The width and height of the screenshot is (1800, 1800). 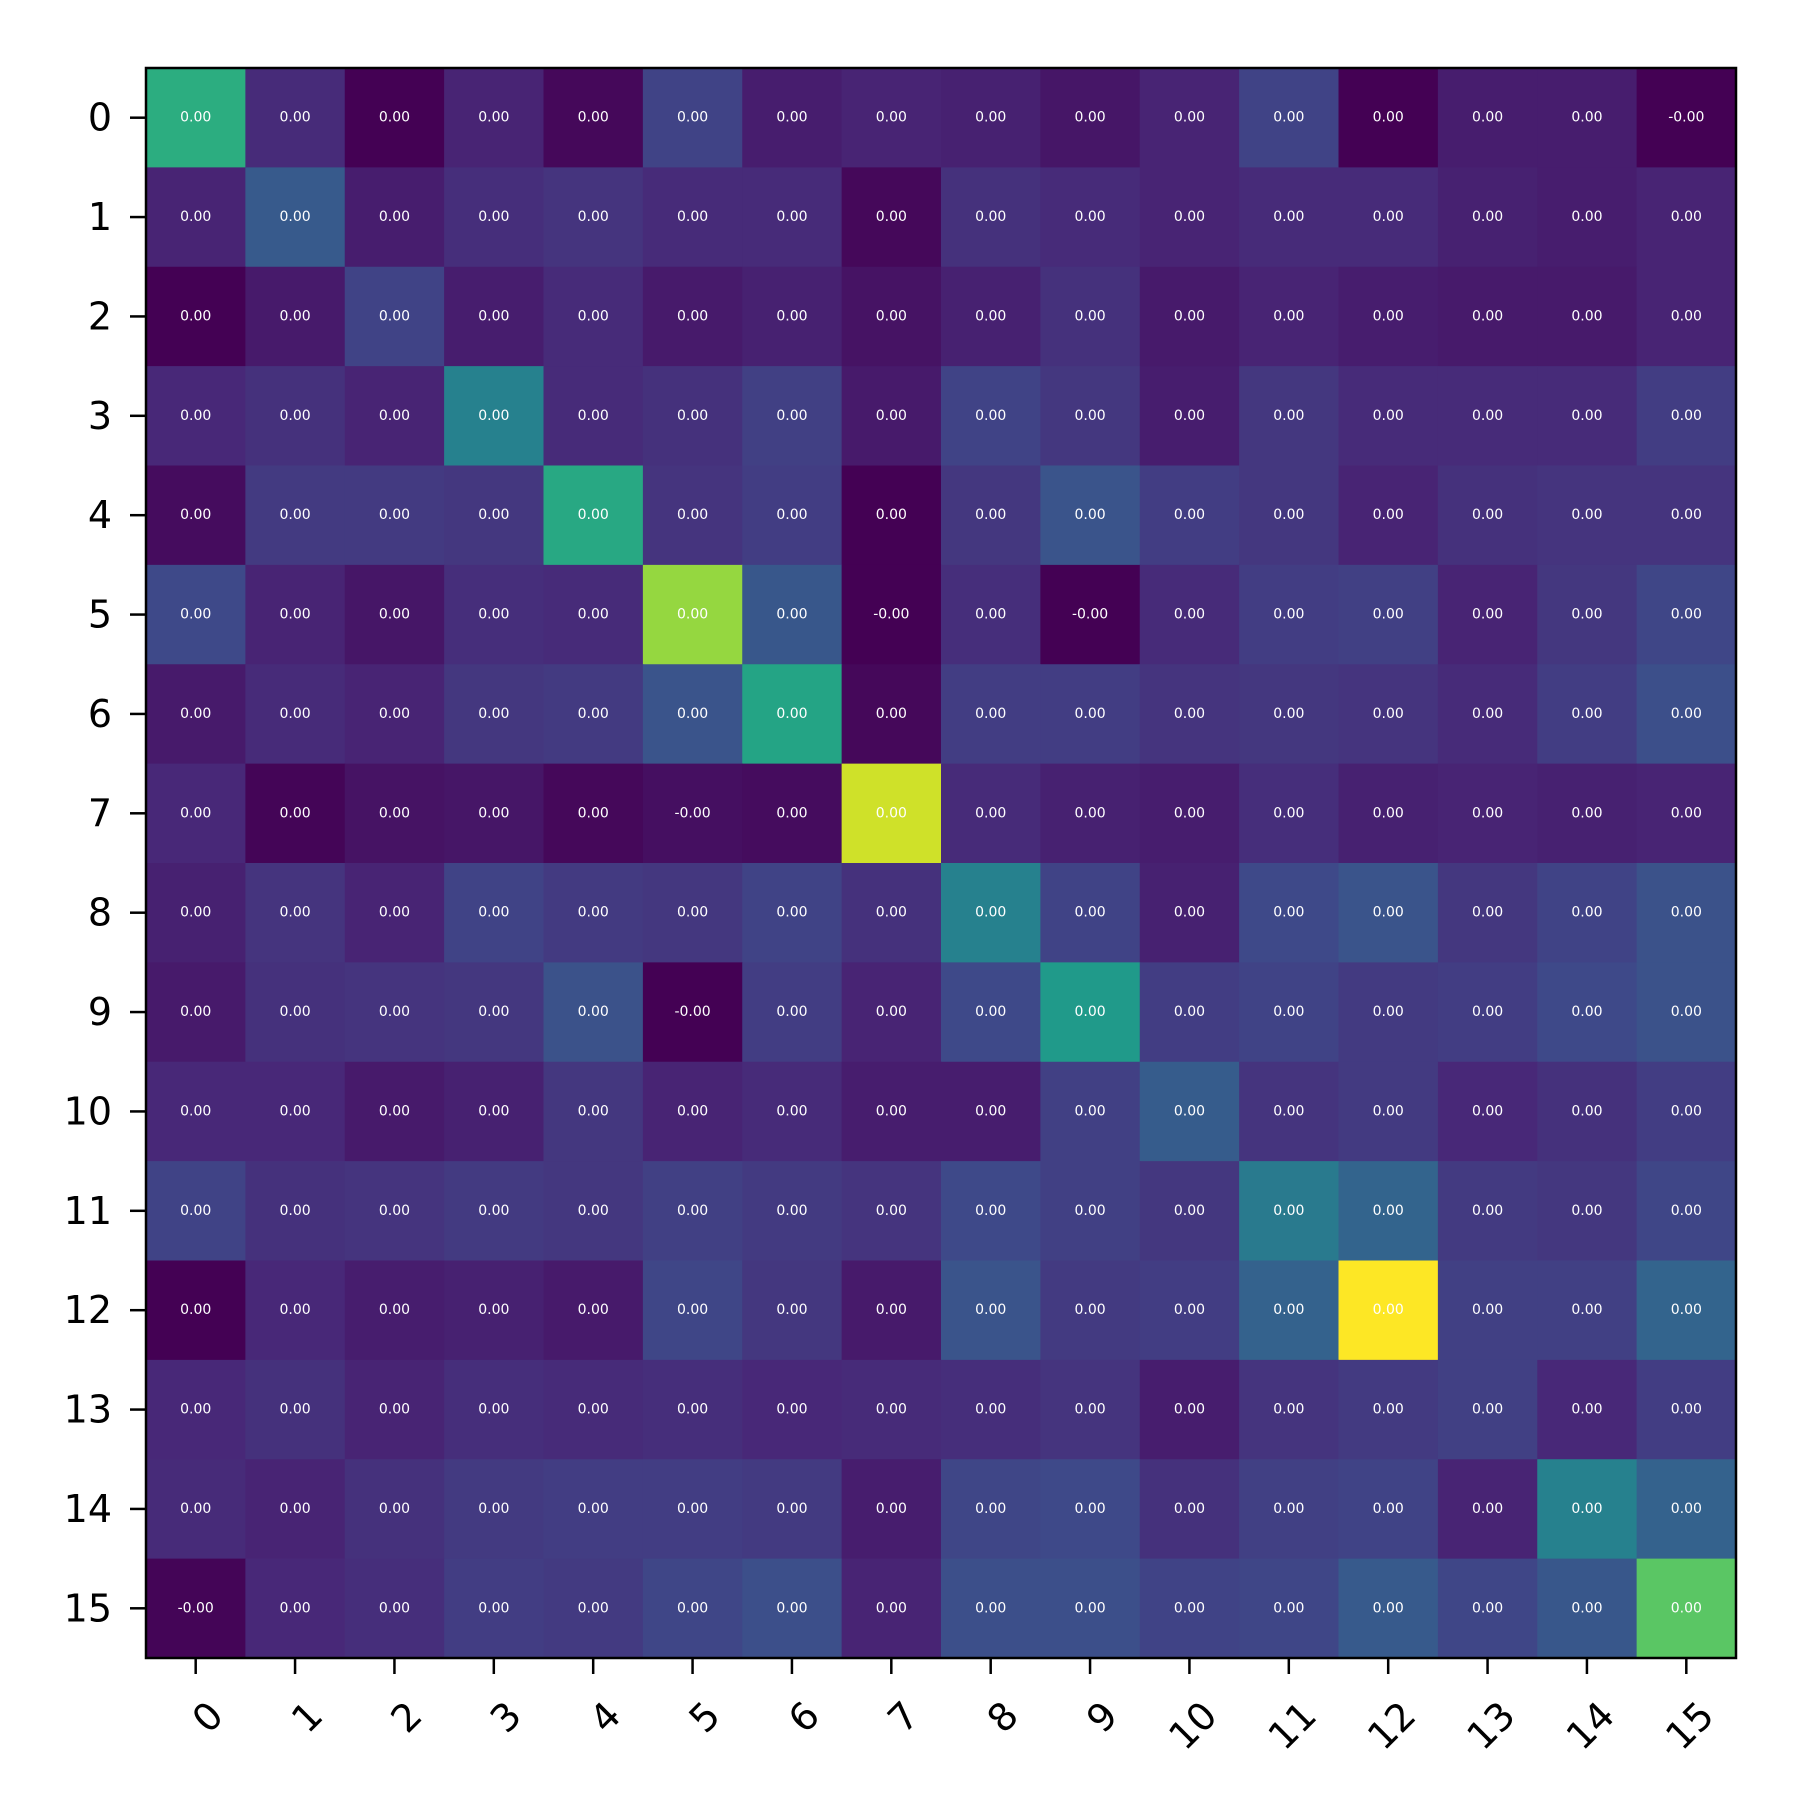 I want to click on heatmap-cell-r5-c15, so click(x=1686, y=614).